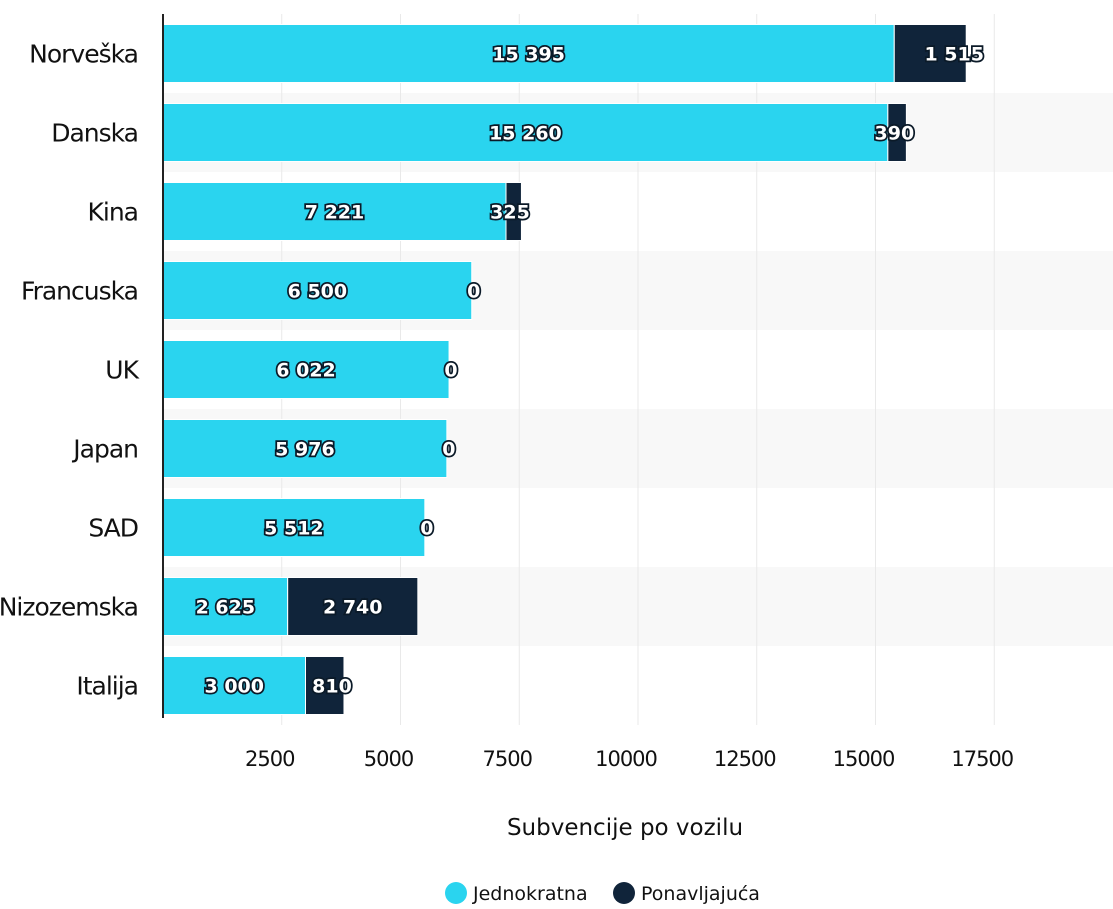 The width and height of the screenshot is (1113, 909). I want to click on x-tick-15000: 15000, so click(864, 759).